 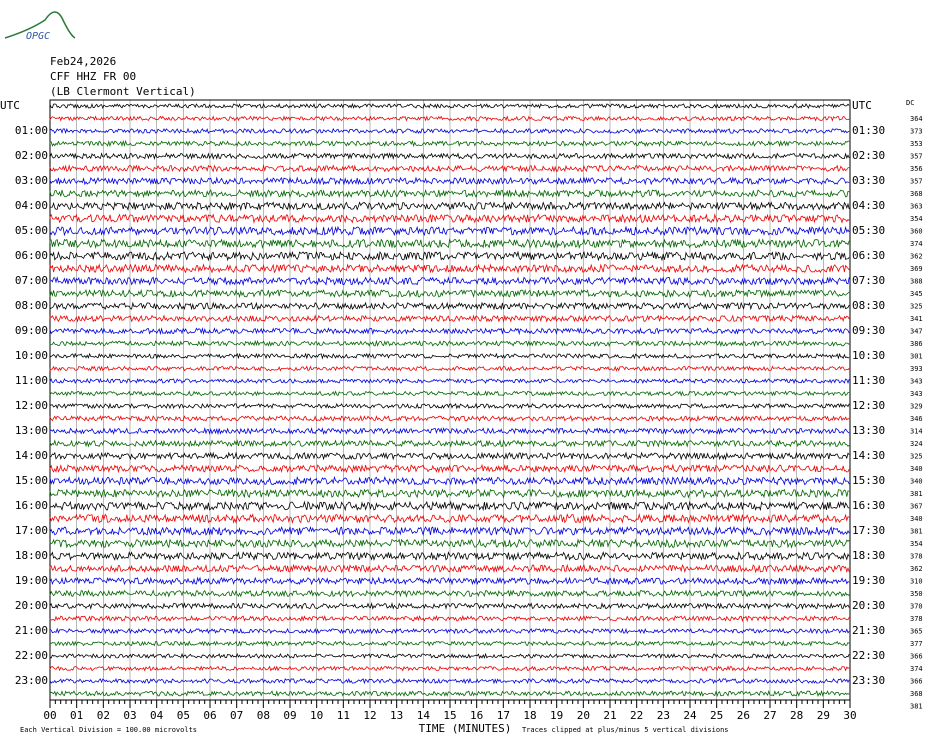 What do you see at coordinates (263, 715) in the screenshot?
I see `x-tick-label: 08` at bounding box center [263, 715].